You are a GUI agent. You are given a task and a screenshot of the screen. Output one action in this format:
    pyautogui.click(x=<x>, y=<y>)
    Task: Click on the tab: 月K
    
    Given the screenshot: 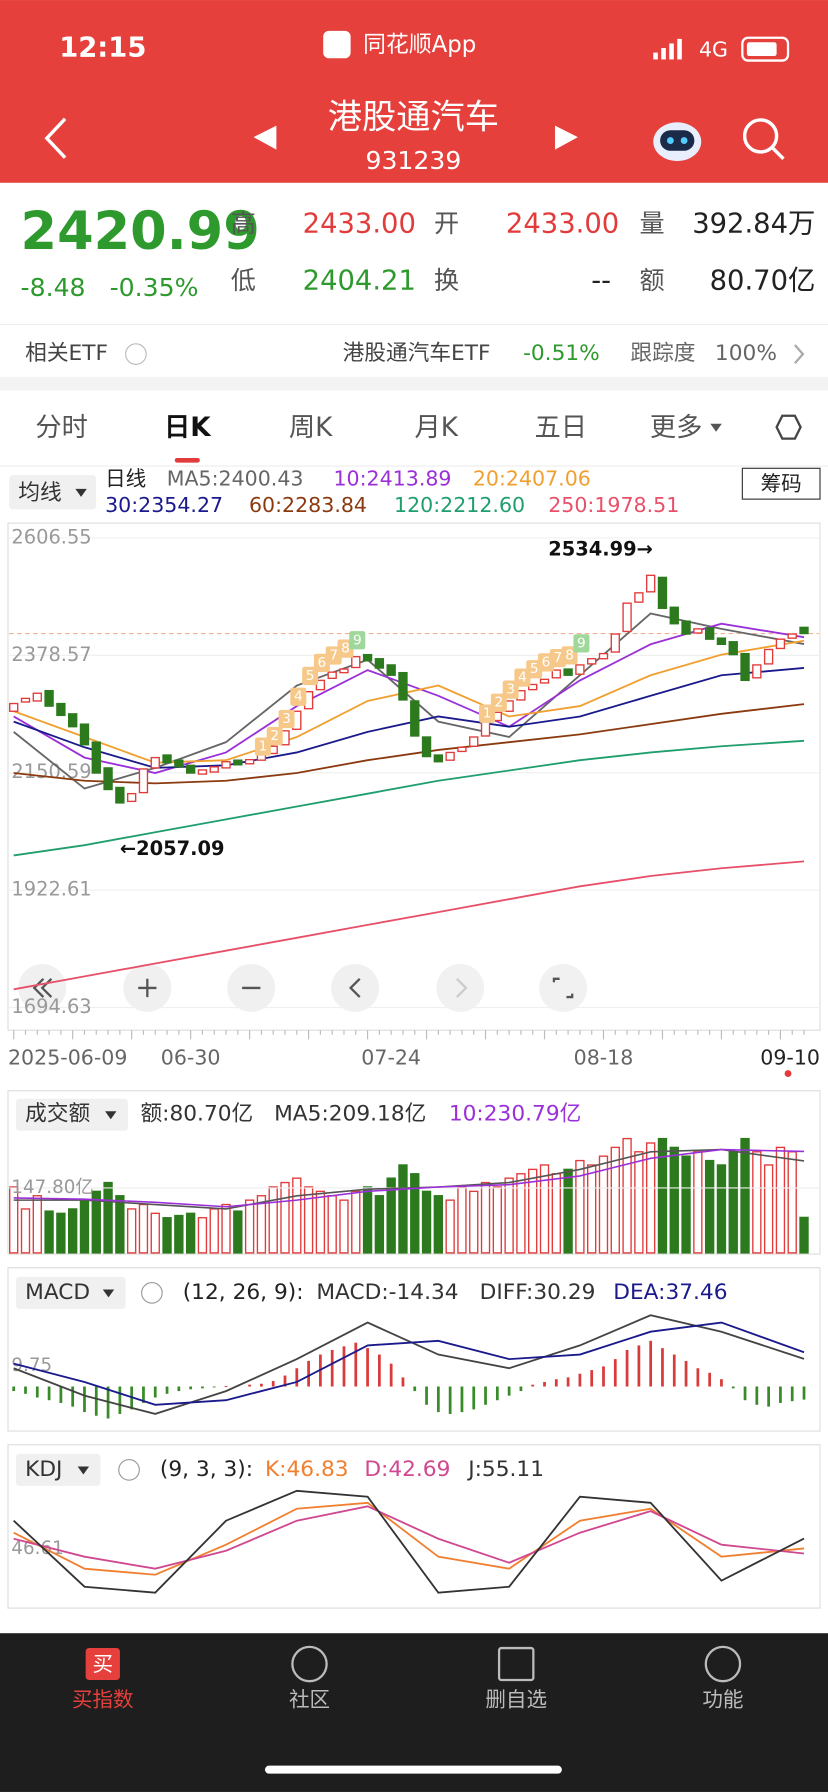 What is the action you would take?
    pyautogui.click(x=437, y=428)
    